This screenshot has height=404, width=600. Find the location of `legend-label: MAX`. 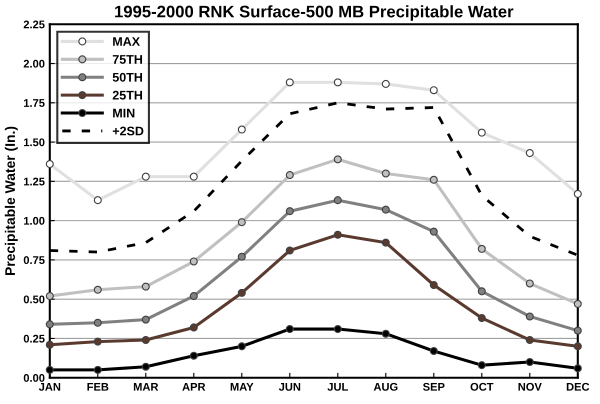

legend-label: MAX is located at coordinates (126, 41).